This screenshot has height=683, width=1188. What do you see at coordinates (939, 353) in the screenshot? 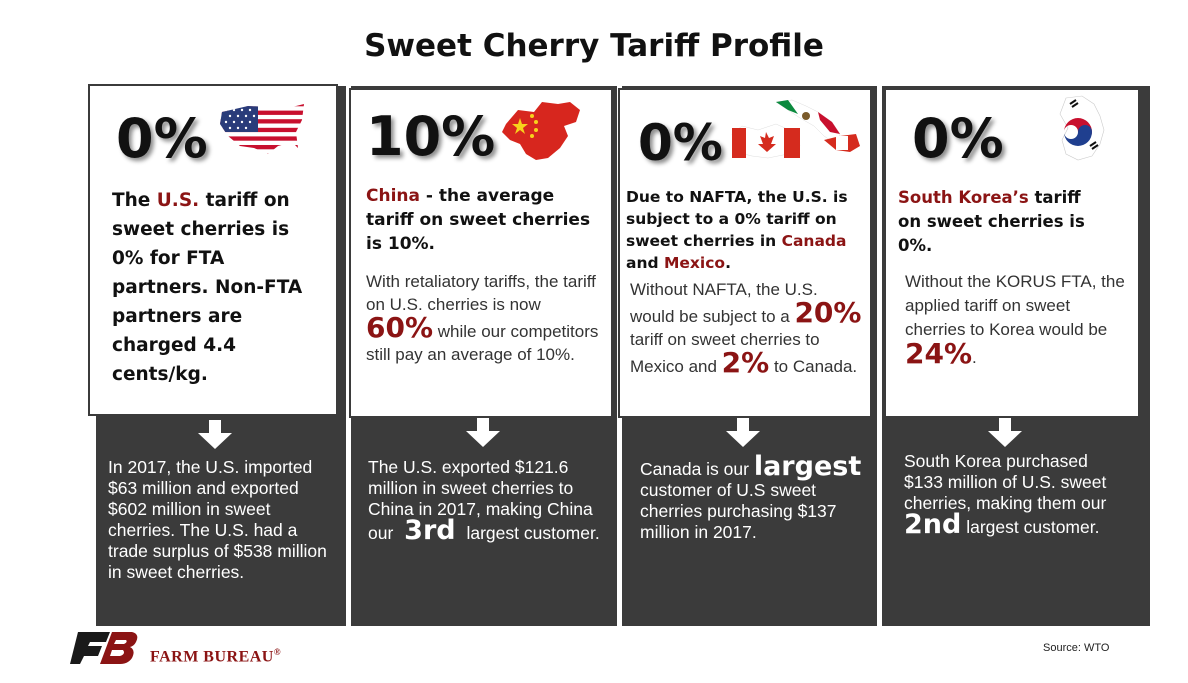
I see `korea-rate: 24%` at bounding box center [939, 353].